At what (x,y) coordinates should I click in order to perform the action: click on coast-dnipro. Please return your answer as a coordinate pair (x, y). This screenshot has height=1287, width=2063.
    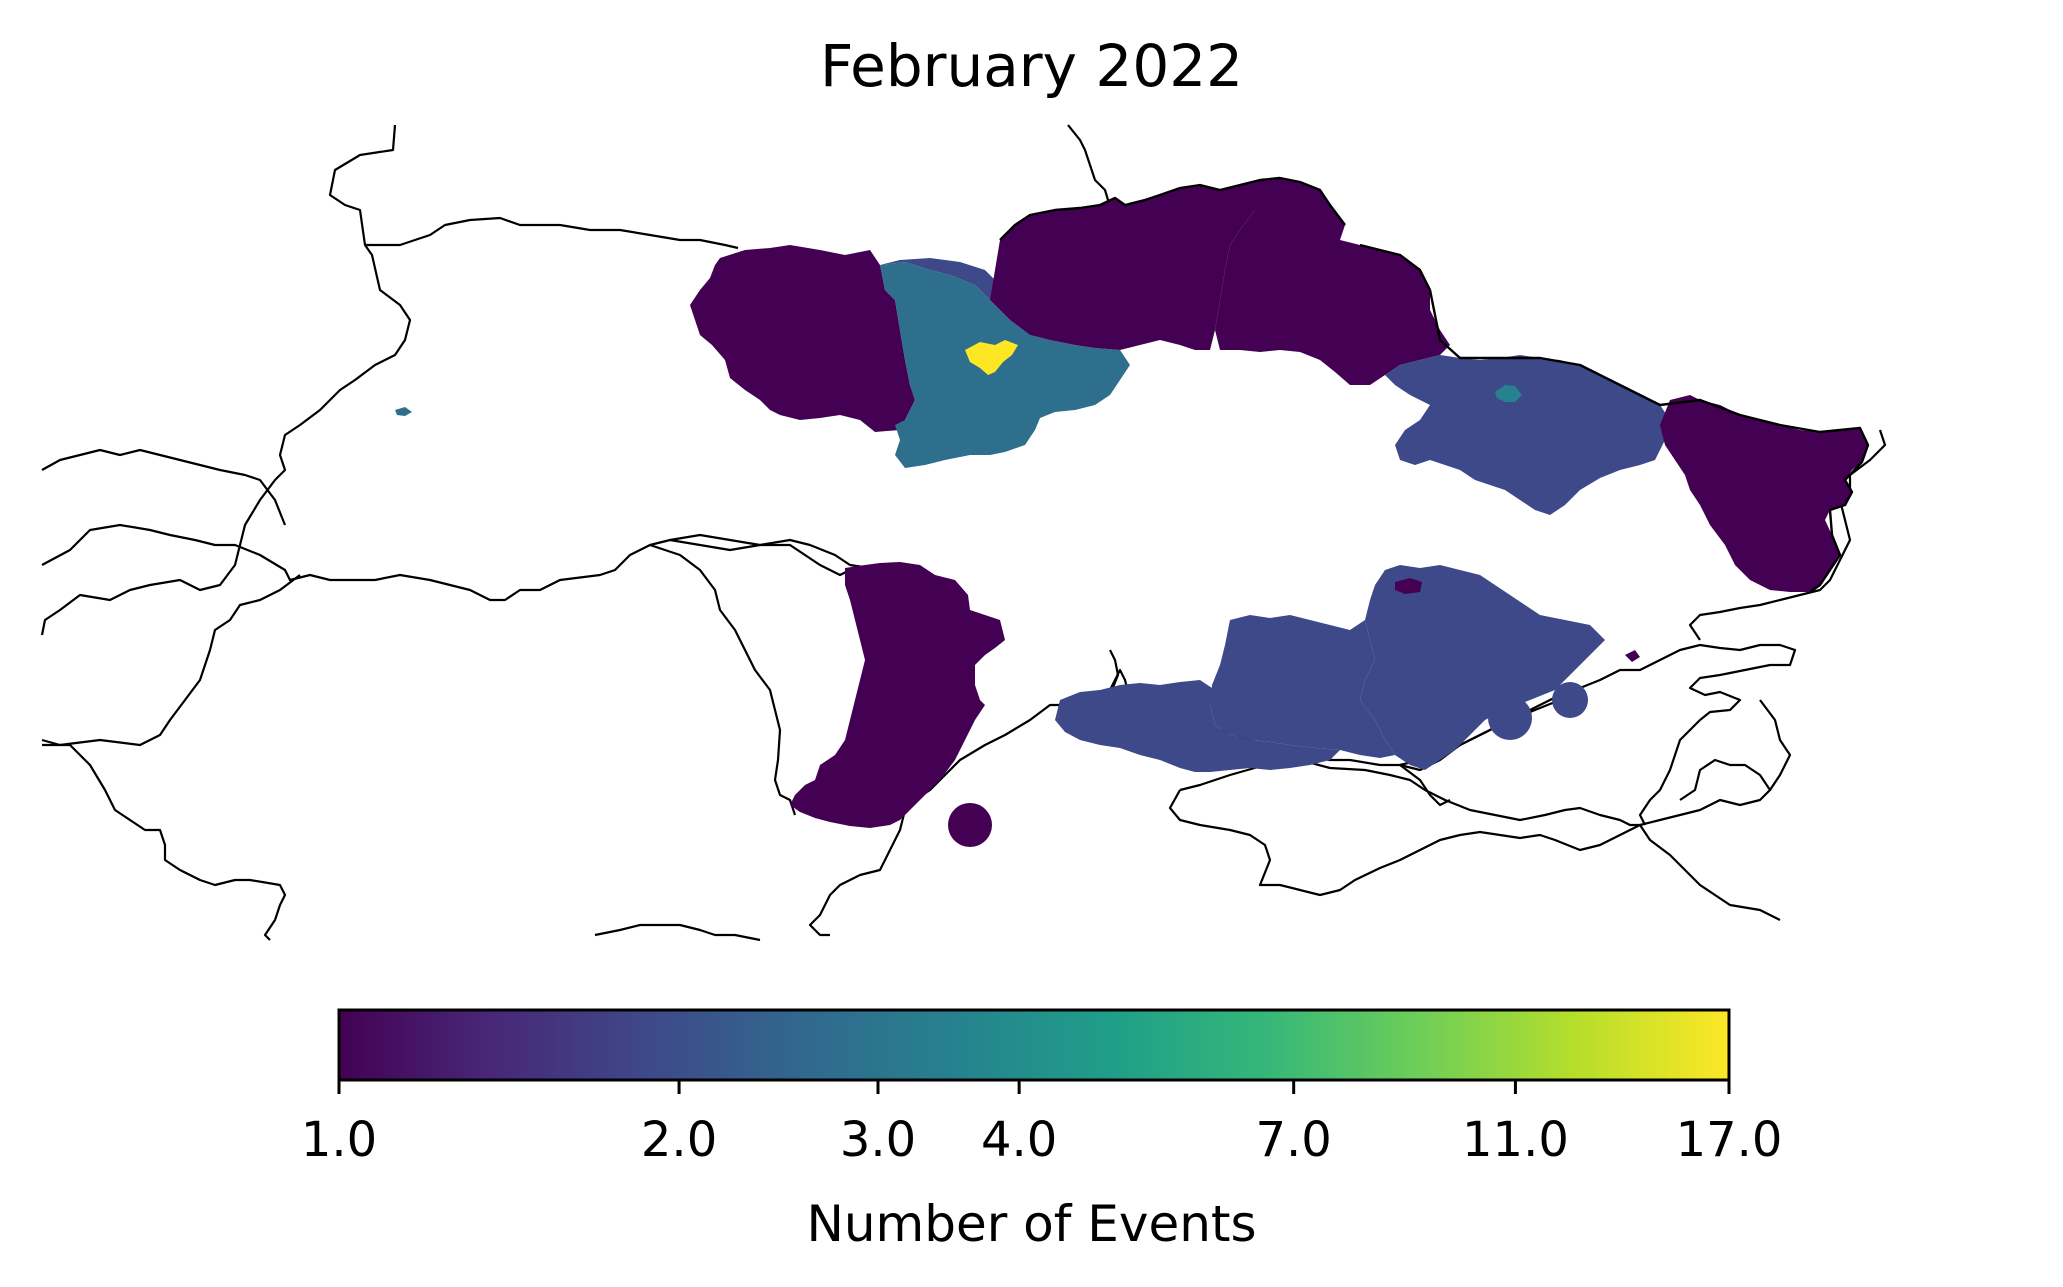
    Looking at the image, I should click on (1114, 670).